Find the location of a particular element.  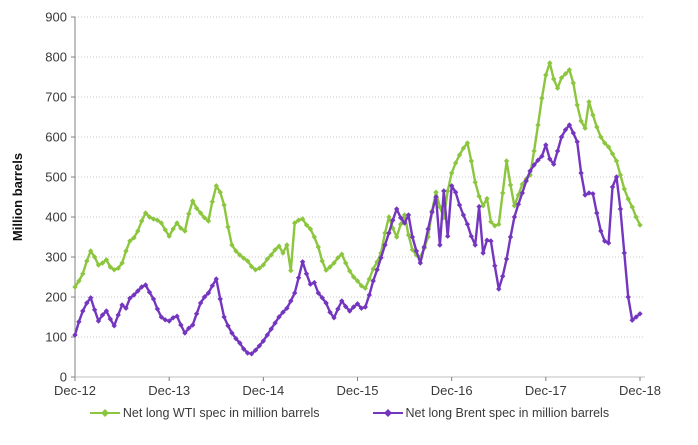

y-axis-title: Million barrels is located at coordinates (17, 197).